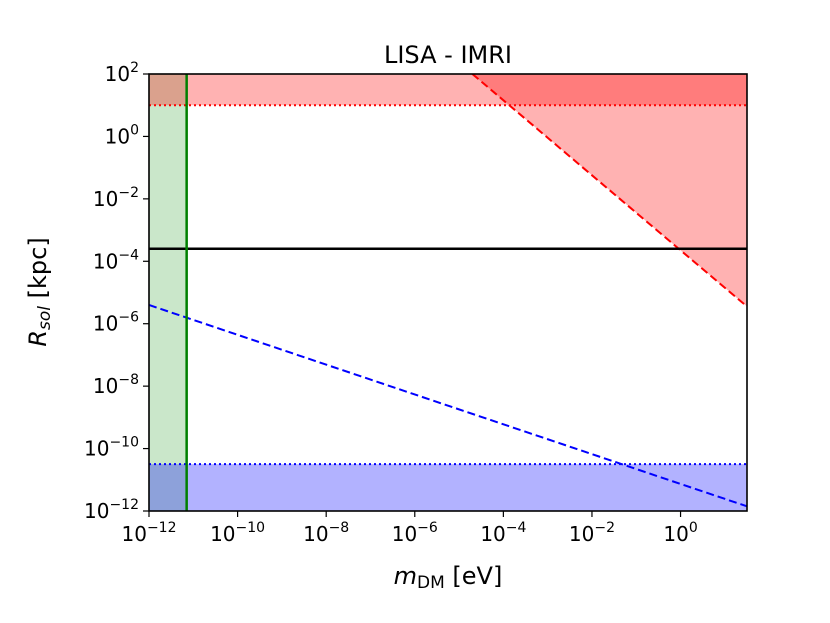 Image resolution: width=830 pixels, height=623 pixels. Describe the element at coordinates (111, 510) in the screenshot. I see `y-tick-label: 10⁻¹²` at that location.